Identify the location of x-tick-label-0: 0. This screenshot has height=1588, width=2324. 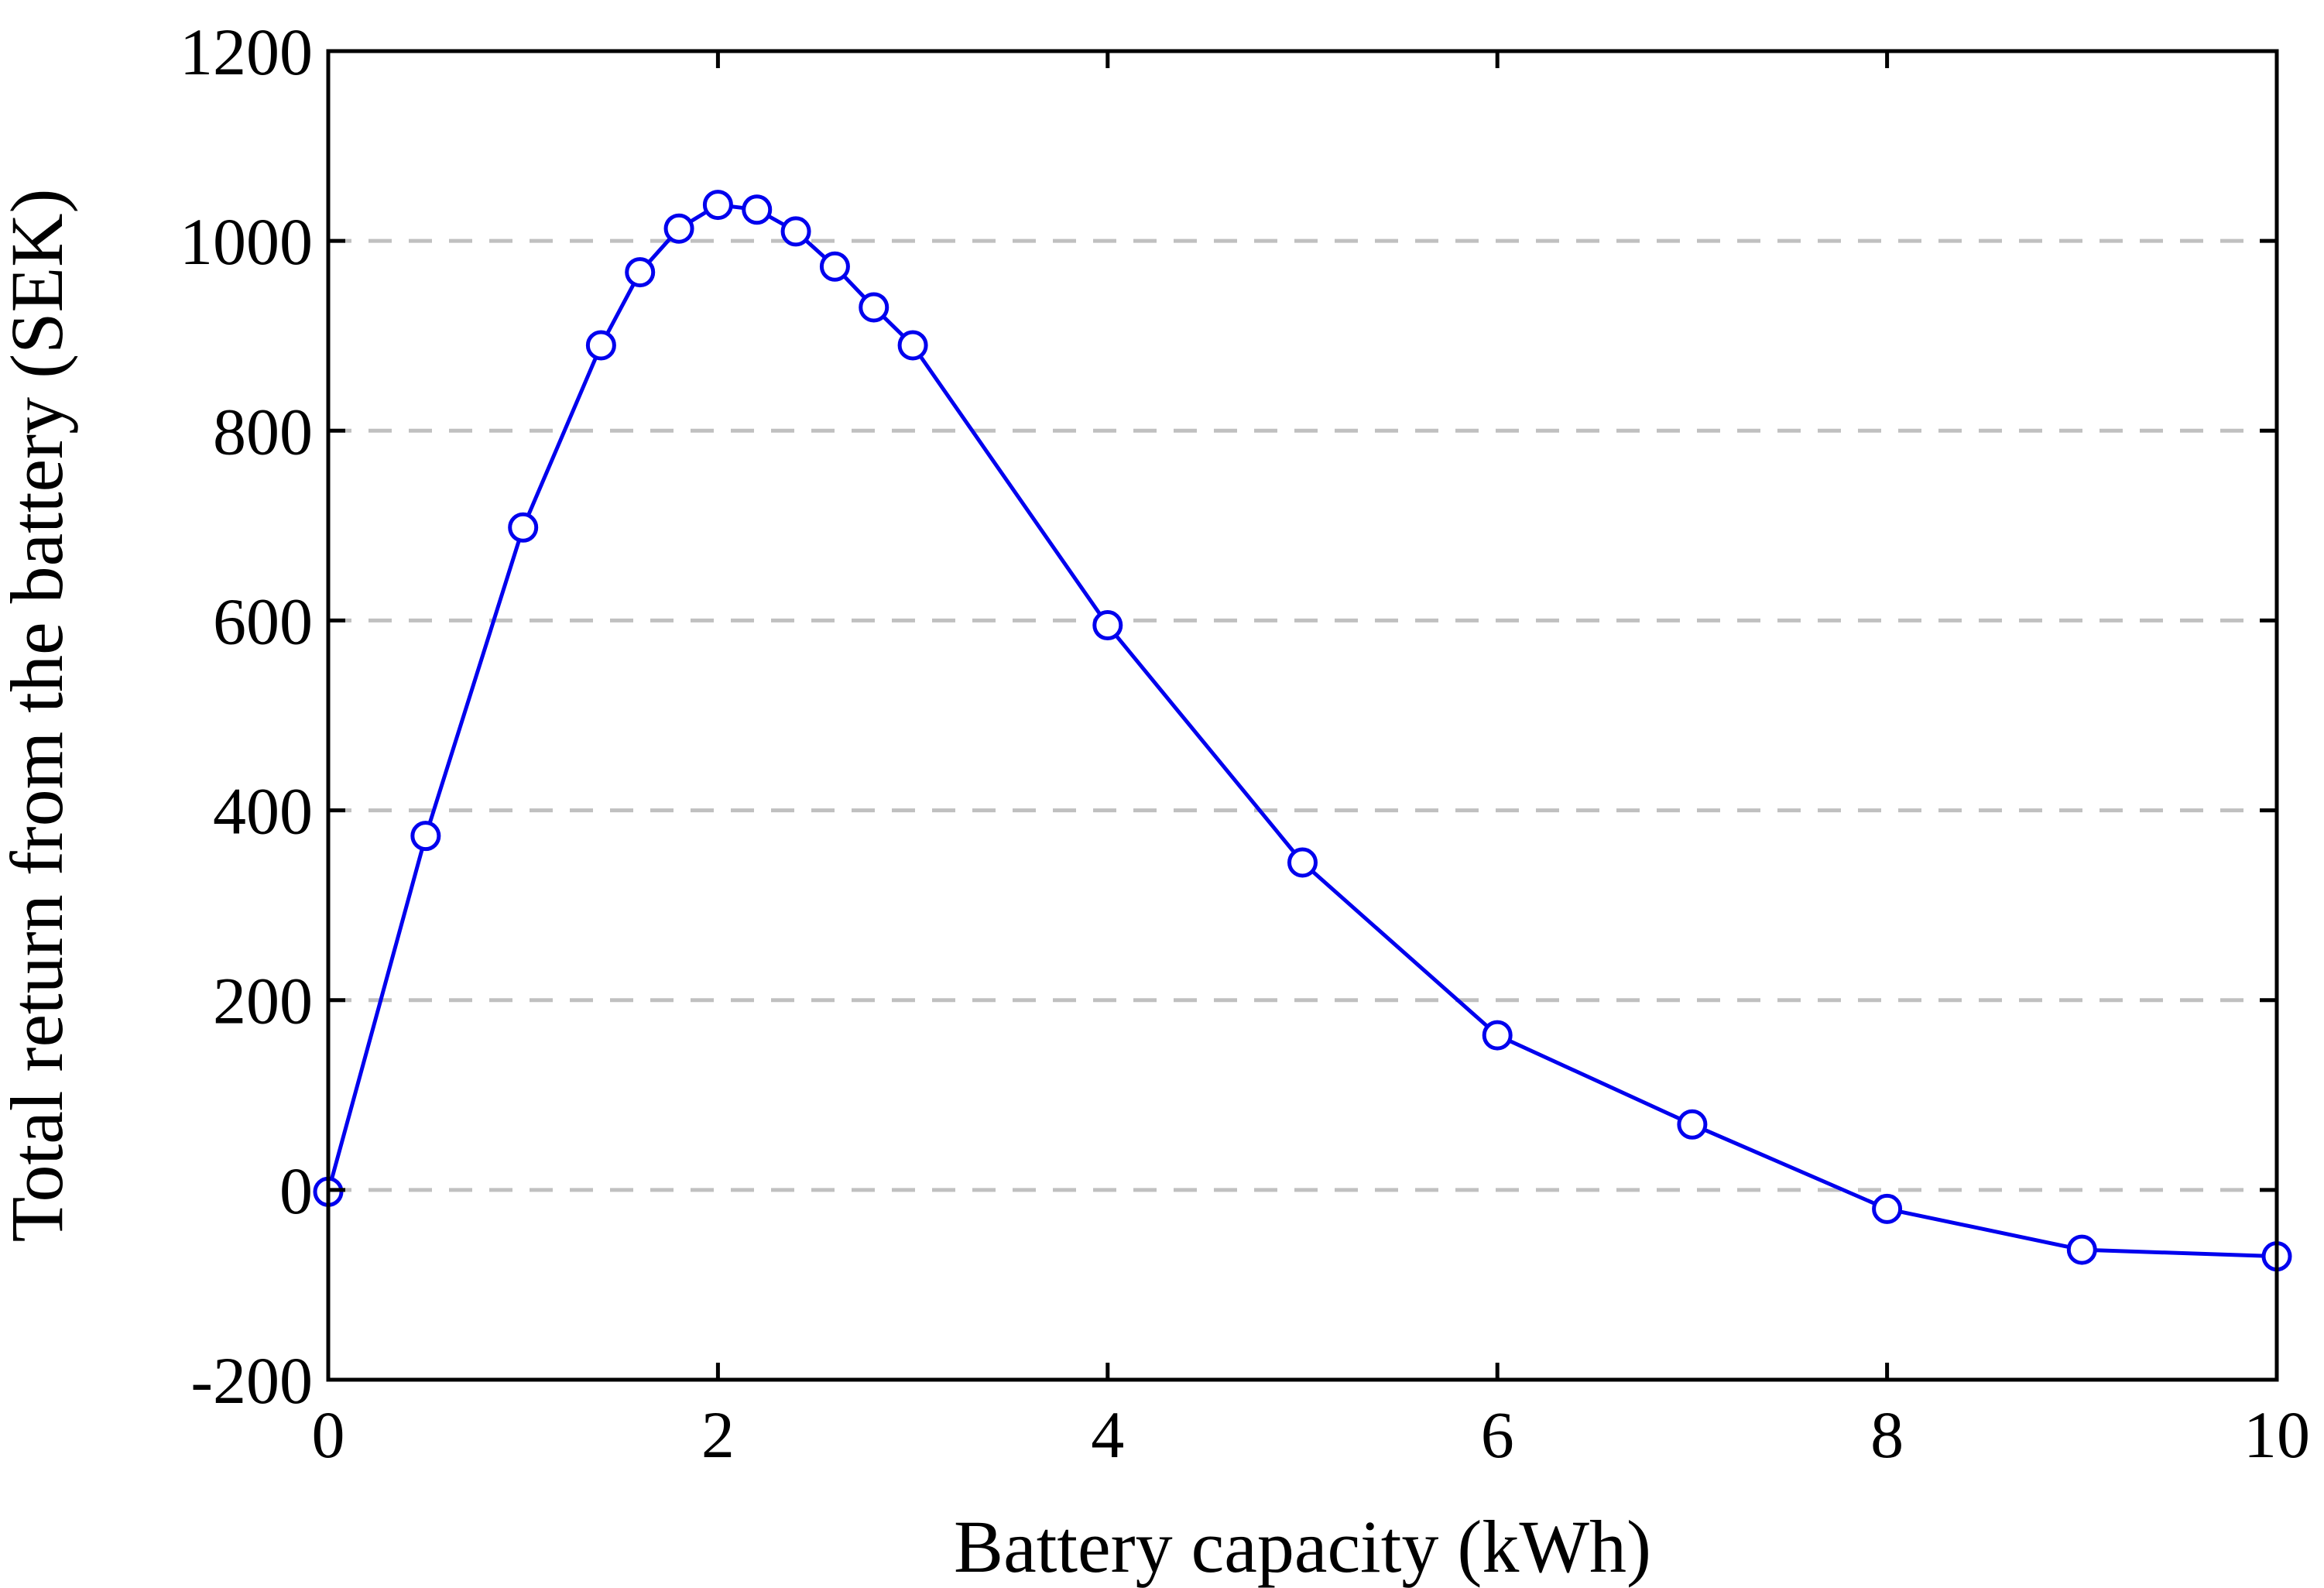
(328, 1435).